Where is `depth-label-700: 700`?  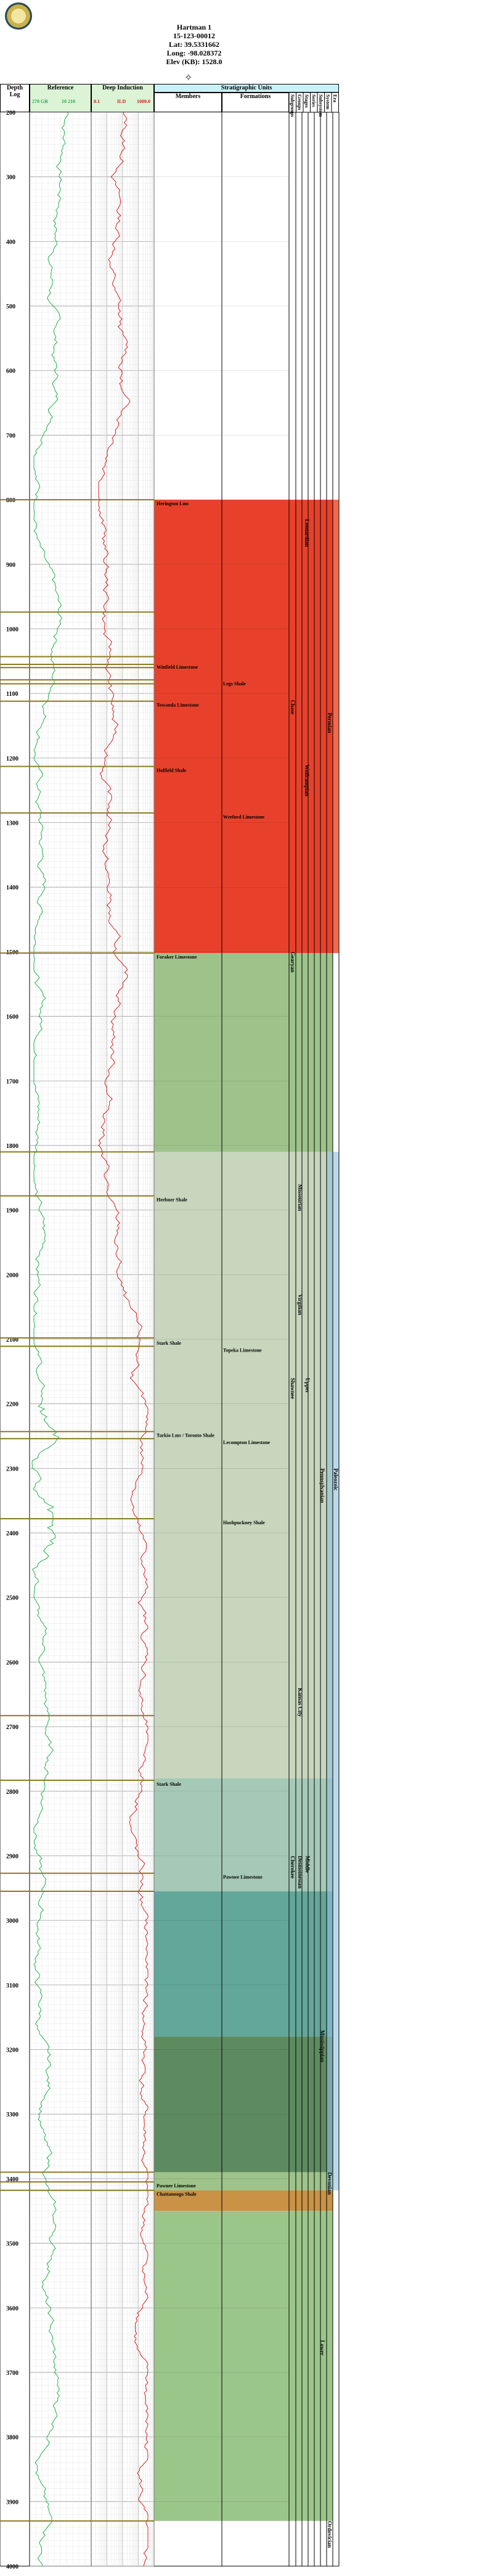
depth-label-700: 700 is located at coordinates (10, 435).